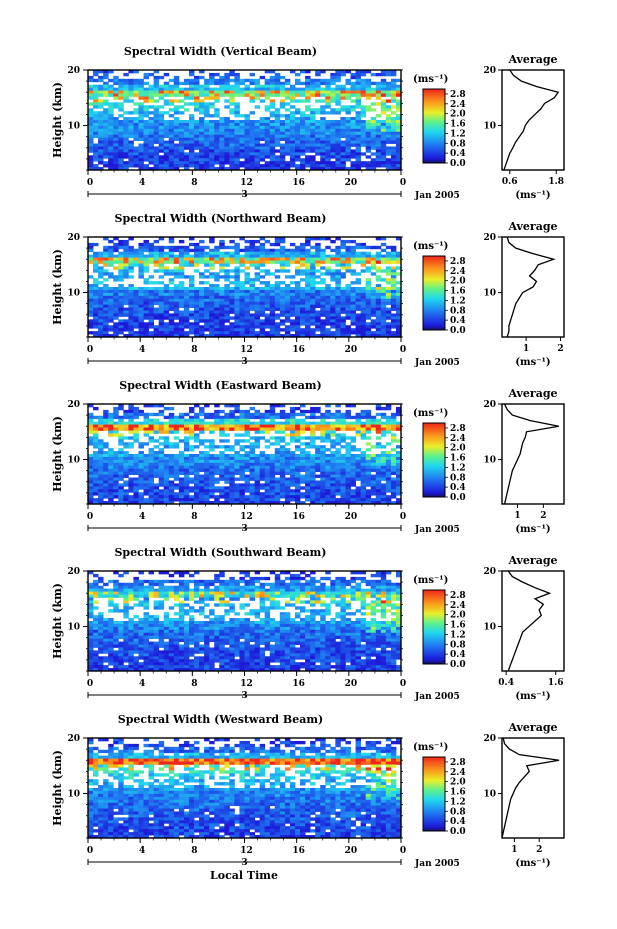  Describe the element at coordinates (458, 115) in the screenshot. I see `colorbar-tick-label: 2.0` at that location.